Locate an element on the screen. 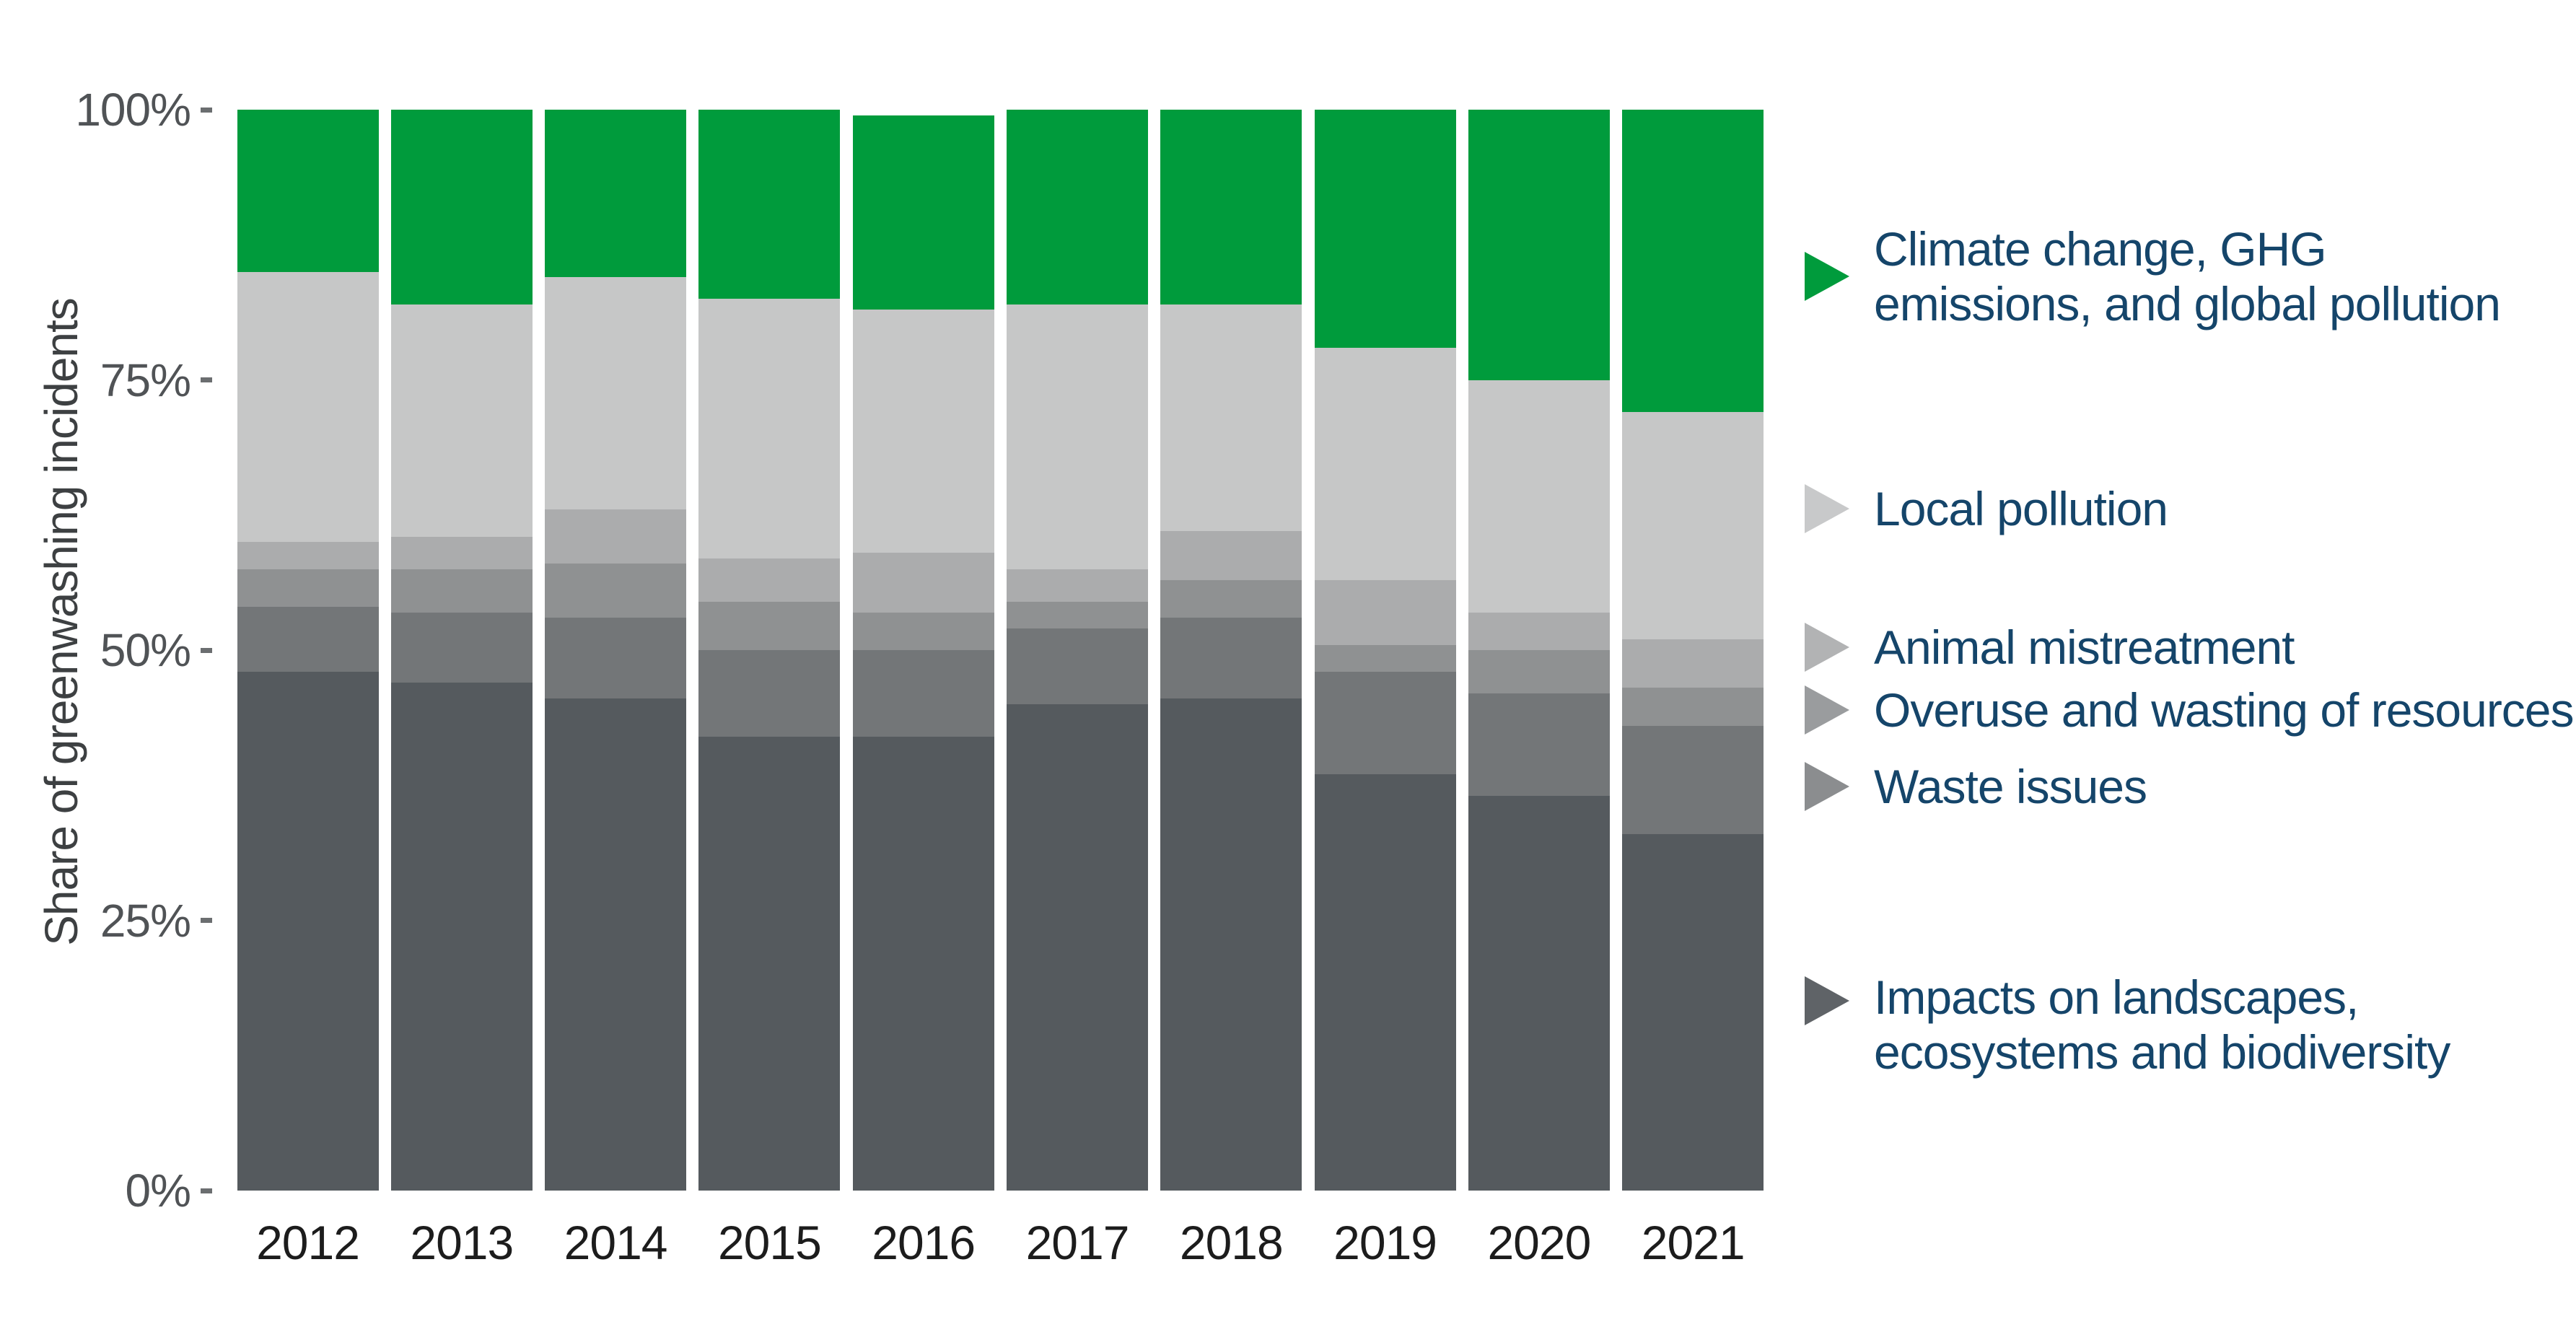 The height and width of the screenshot is (1319, 2576). y-tick-label: 25% is located at coordinates (145, 920).